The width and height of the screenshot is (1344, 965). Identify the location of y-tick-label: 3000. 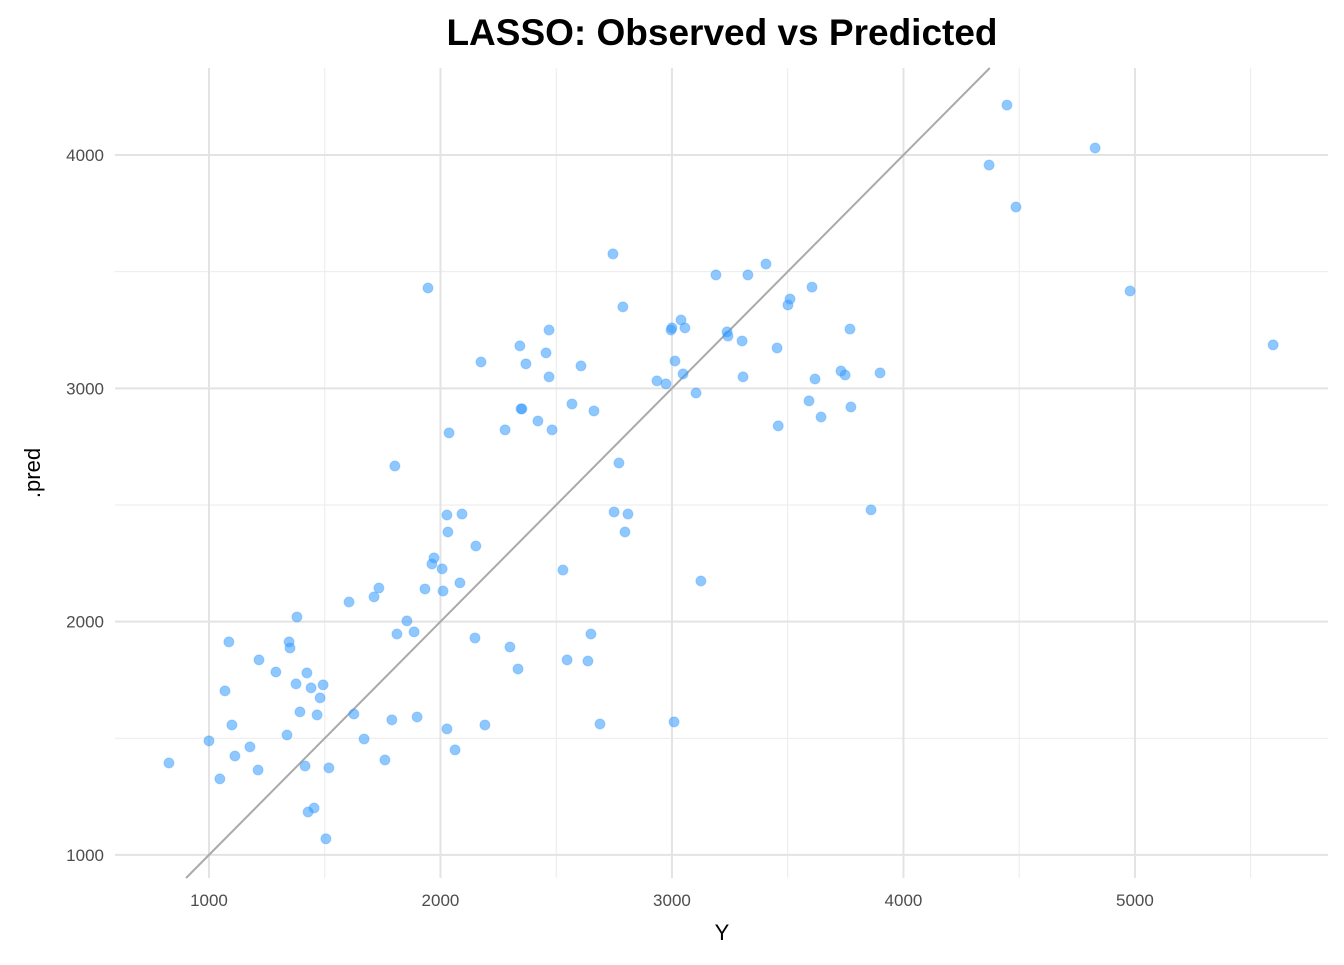
(85, 388).